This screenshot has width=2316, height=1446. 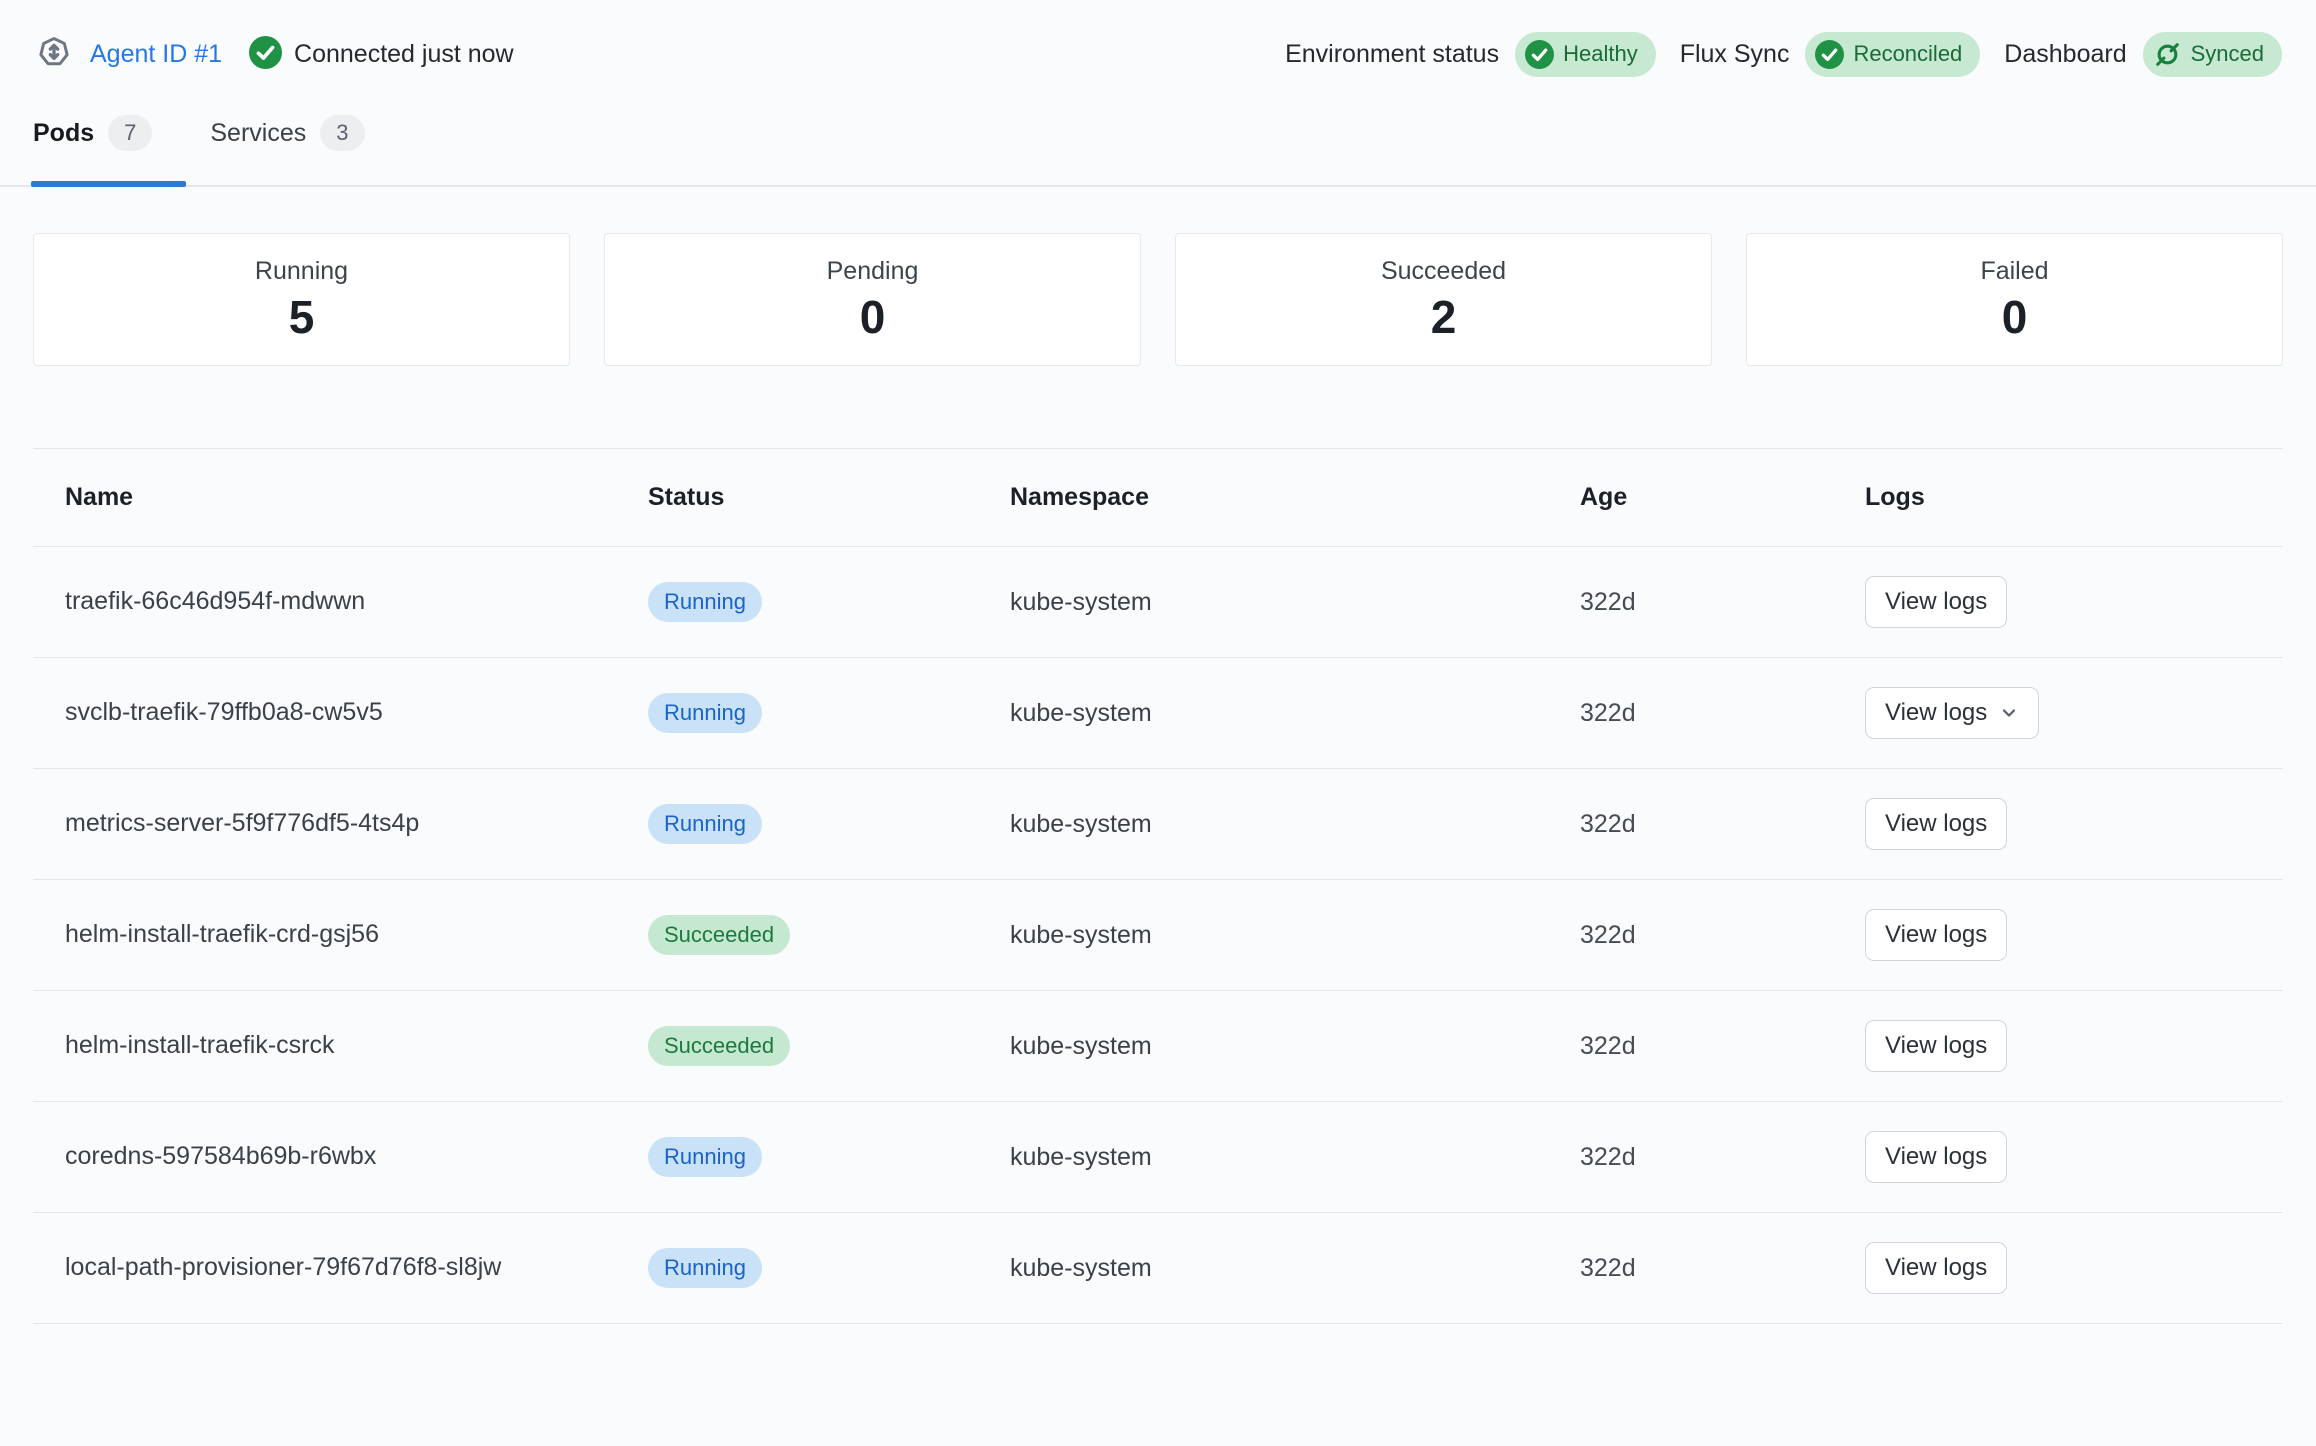 What do you see at coordinates (872, 270) in the screenshot?
I see `stat-label: Pending` at bounding box center [872, 270].